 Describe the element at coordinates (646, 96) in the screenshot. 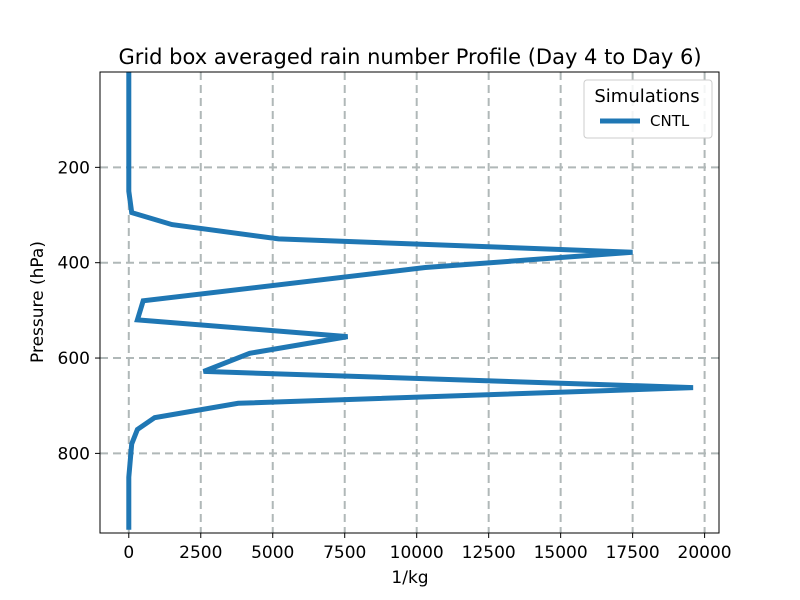

I see `legend-title: Simulations` at that location.